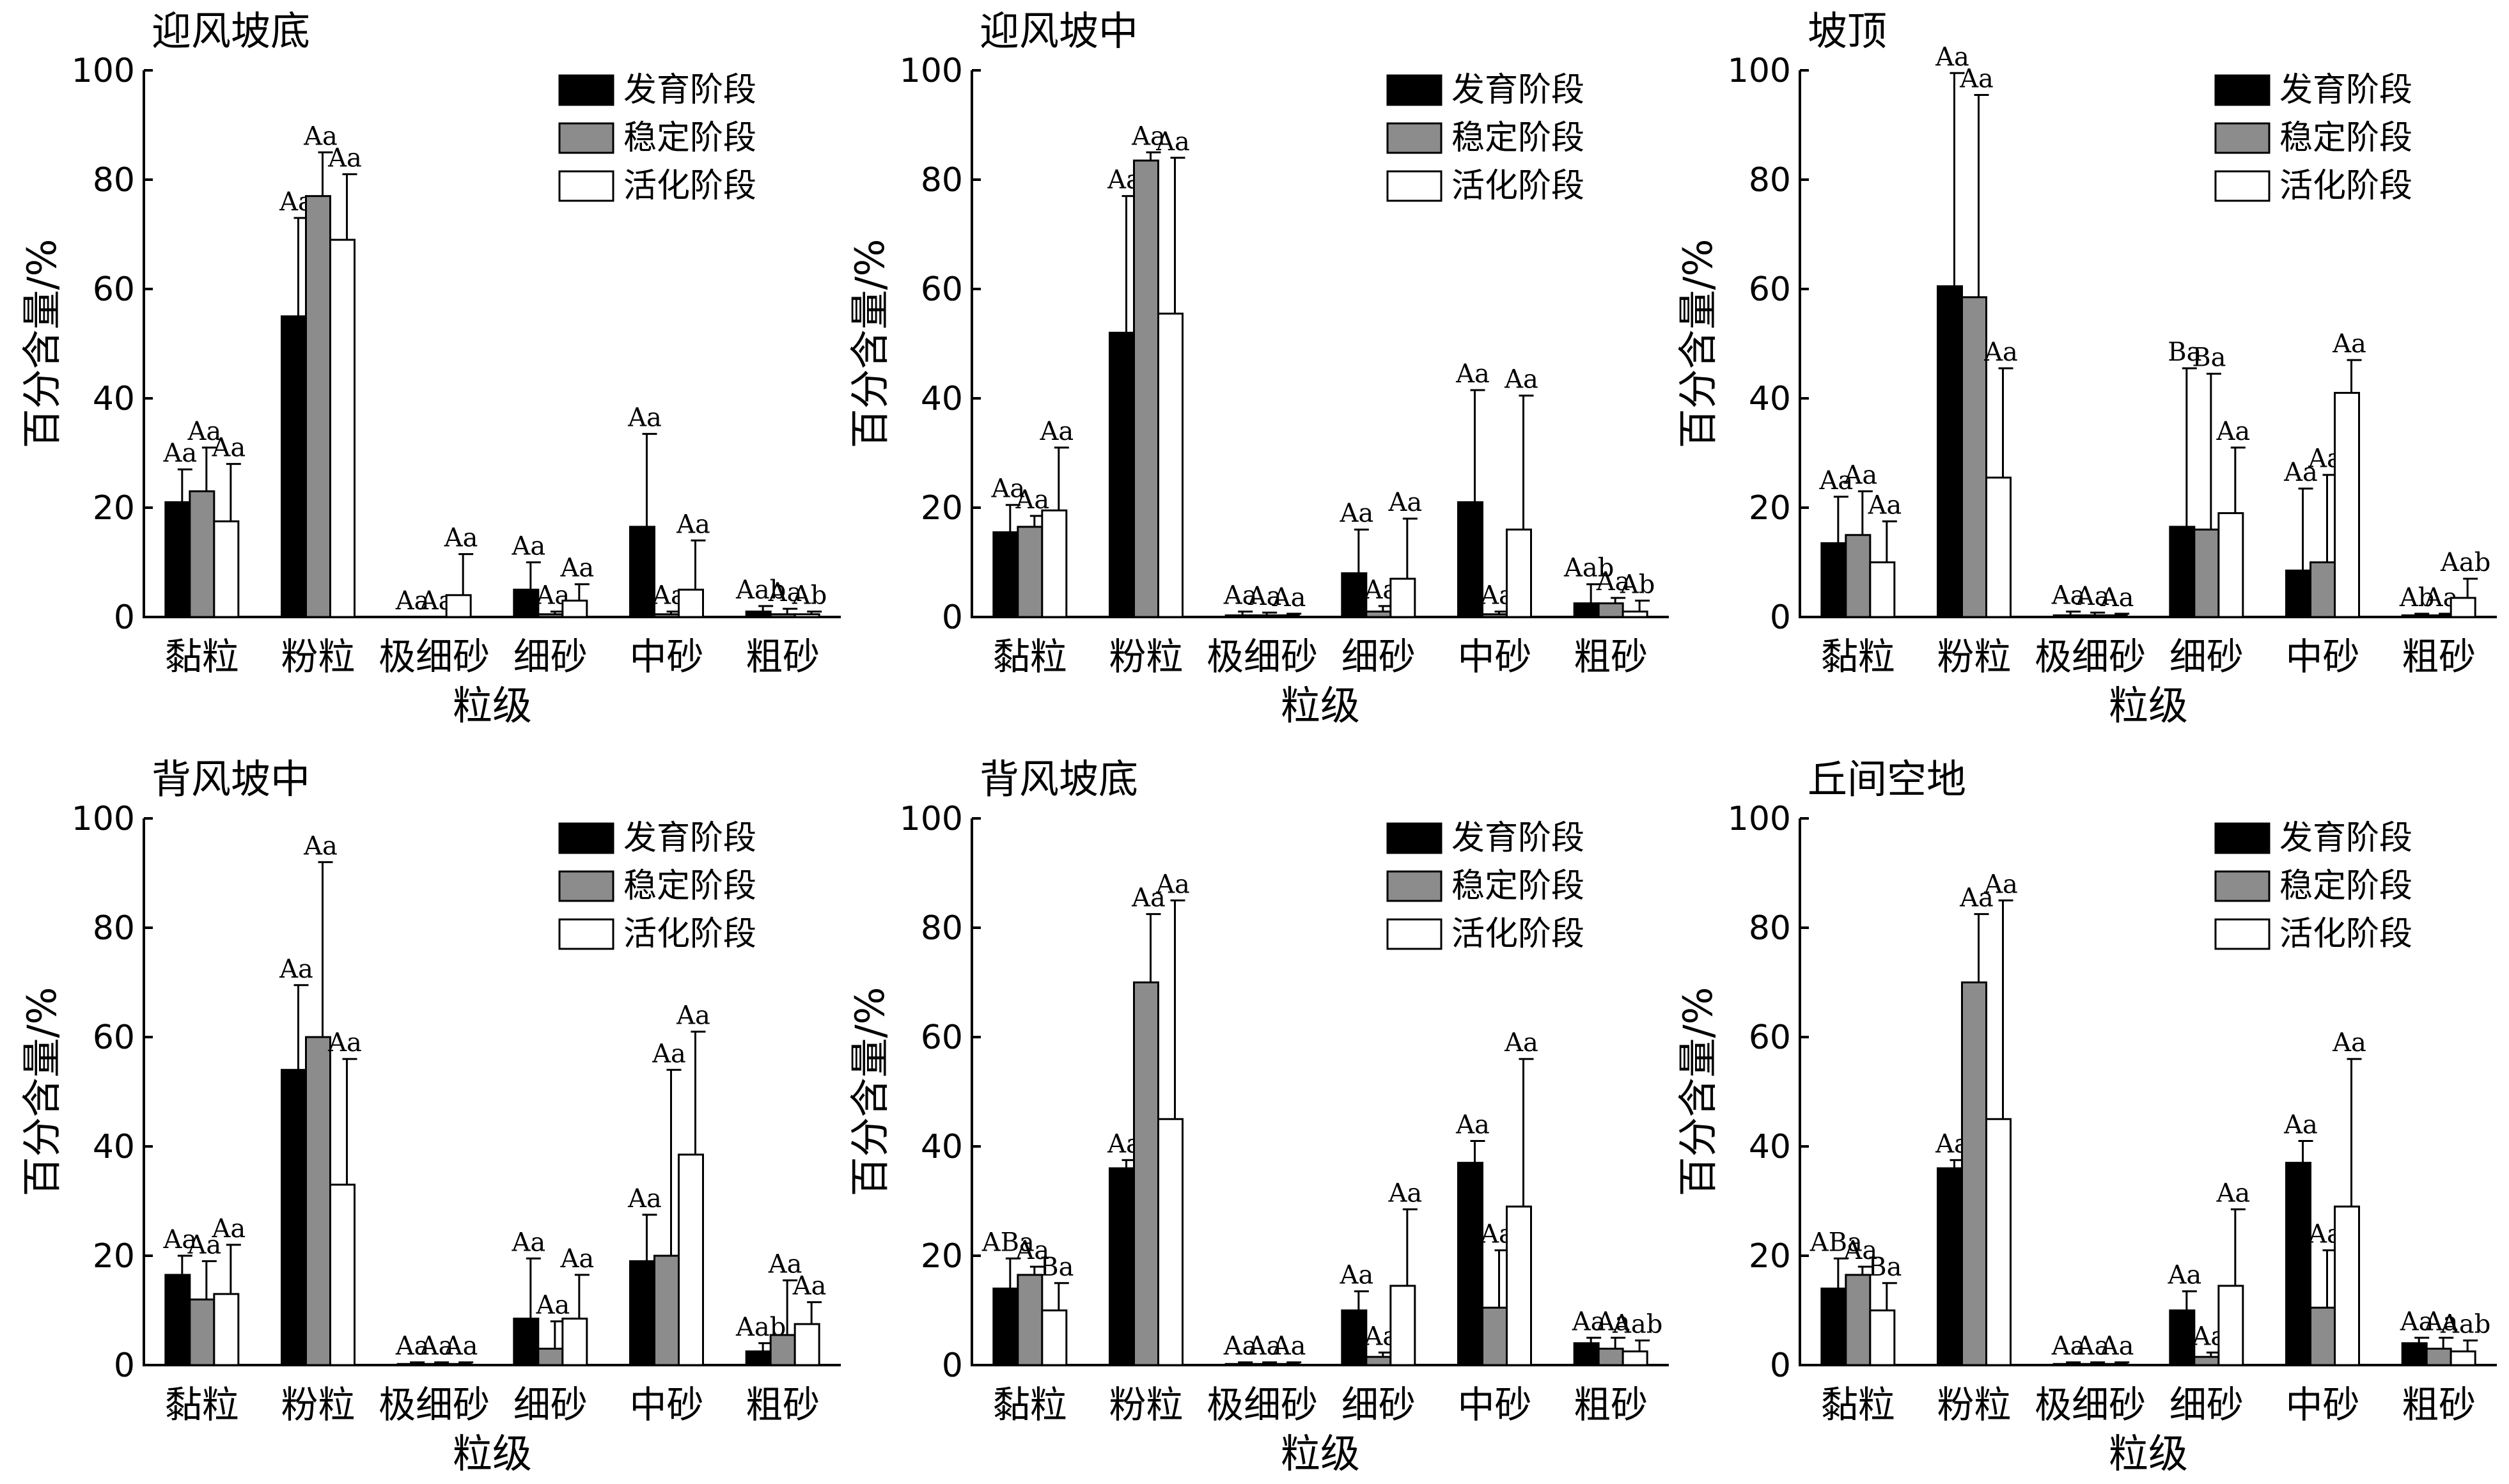 The width and height of the screenshot is (2509, 1484). Describe the element at coordinates (1059, 31) in the screenshot. I see `panel-title: 迎风坡中` at that location.